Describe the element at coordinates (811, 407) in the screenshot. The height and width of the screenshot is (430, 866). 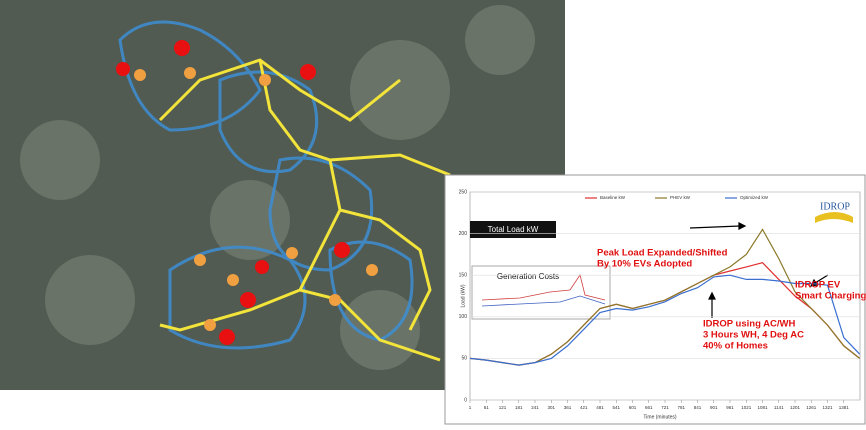
I see `x-tick-label: 1261` at that location.